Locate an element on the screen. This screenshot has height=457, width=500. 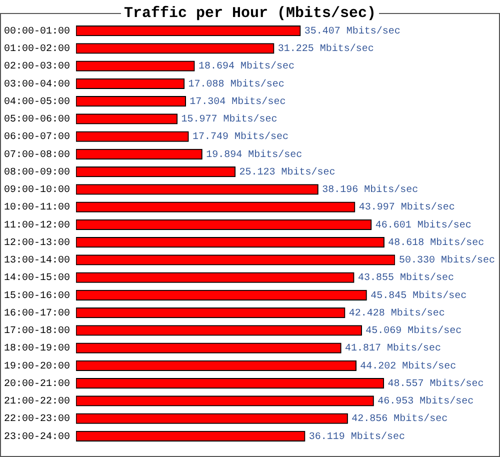
y-tick-label: 20:00-21:00 is located at coordinates (37, 384).